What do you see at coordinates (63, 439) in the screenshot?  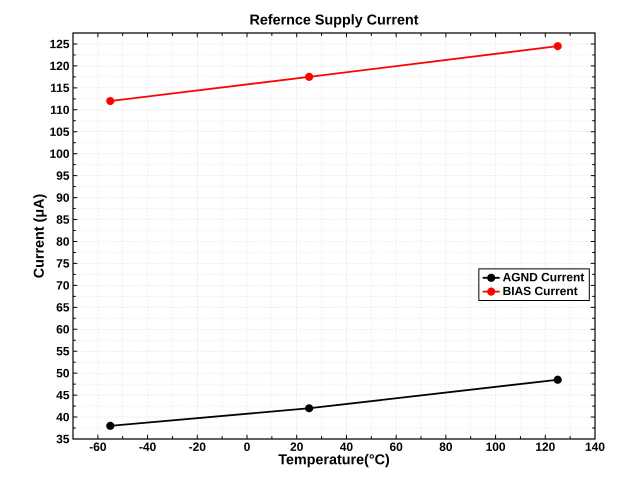 I see `y-tick-label: 35` at bounding box center [63, 439].